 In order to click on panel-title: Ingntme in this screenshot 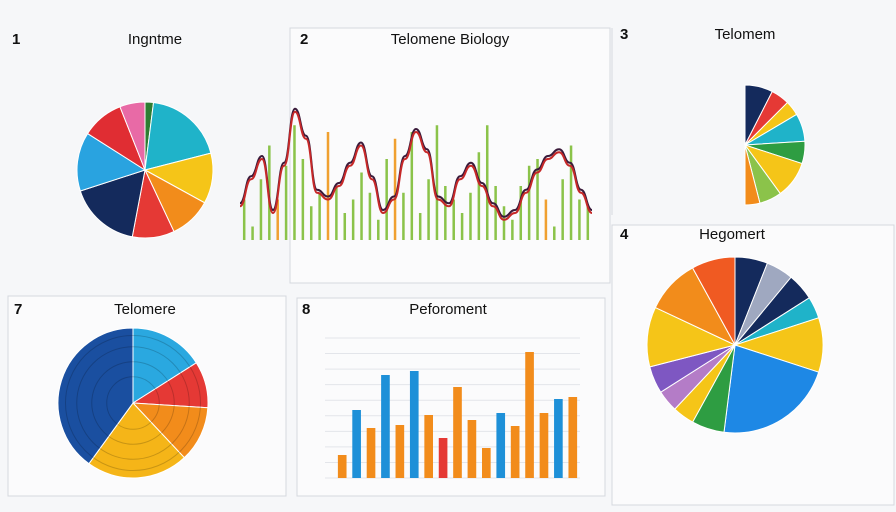, I will do `click(155, 39)`.